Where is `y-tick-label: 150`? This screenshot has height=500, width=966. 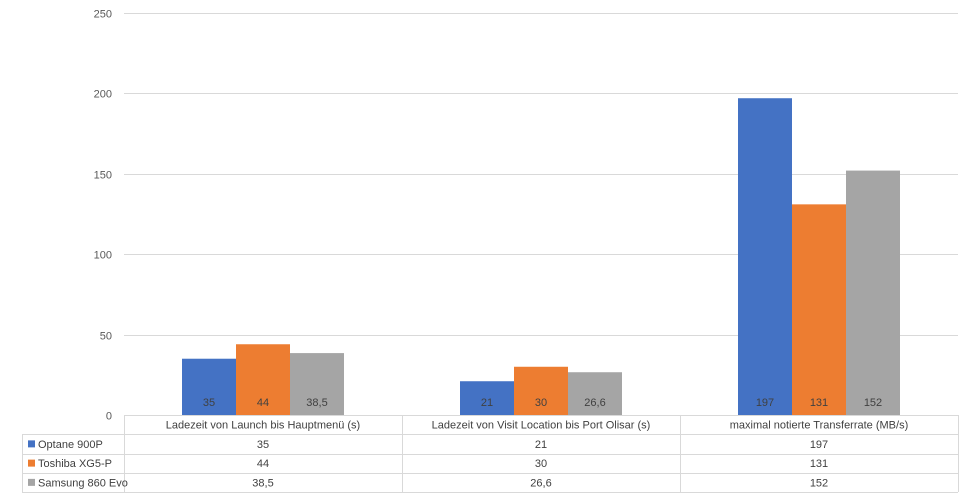 y-tick-label: 150 is located at coordinates (103, 176).